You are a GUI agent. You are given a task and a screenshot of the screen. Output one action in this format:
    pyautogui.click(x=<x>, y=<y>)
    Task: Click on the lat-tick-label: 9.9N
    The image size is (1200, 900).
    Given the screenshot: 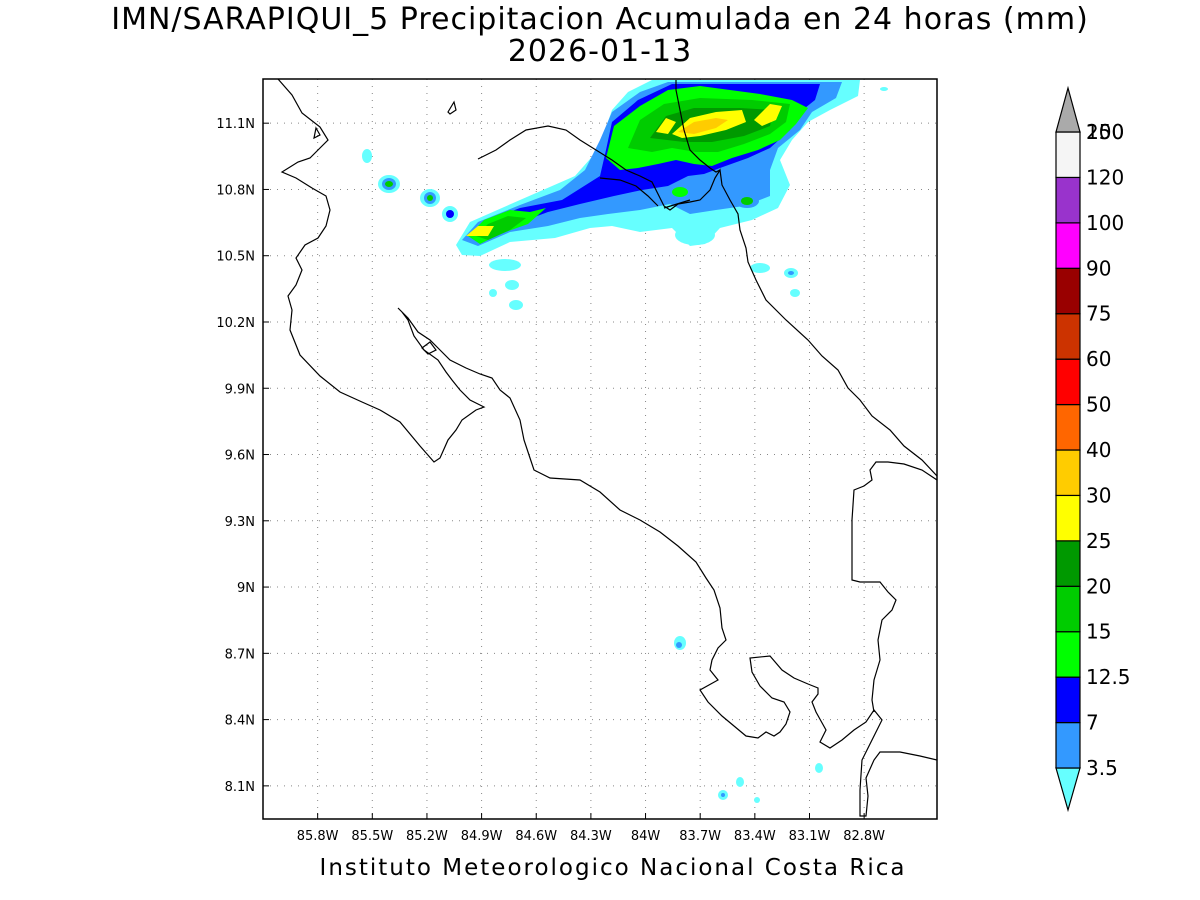 What is the action you would take?
    pyautogui.click(x=240, y=389)
    